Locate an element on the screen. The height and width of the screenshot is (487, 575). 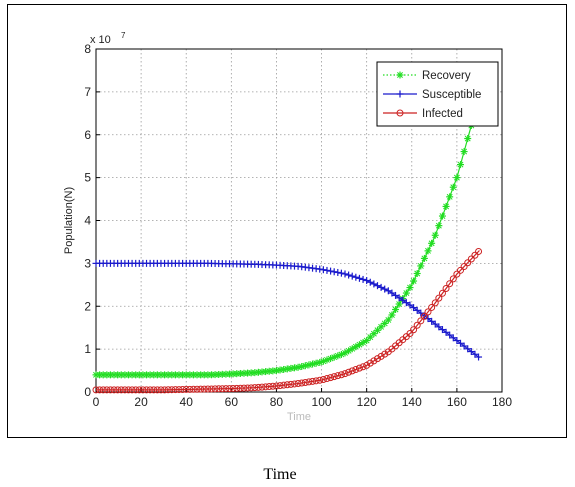
x-tick-label: 160 is located at coordinates (457, 402).